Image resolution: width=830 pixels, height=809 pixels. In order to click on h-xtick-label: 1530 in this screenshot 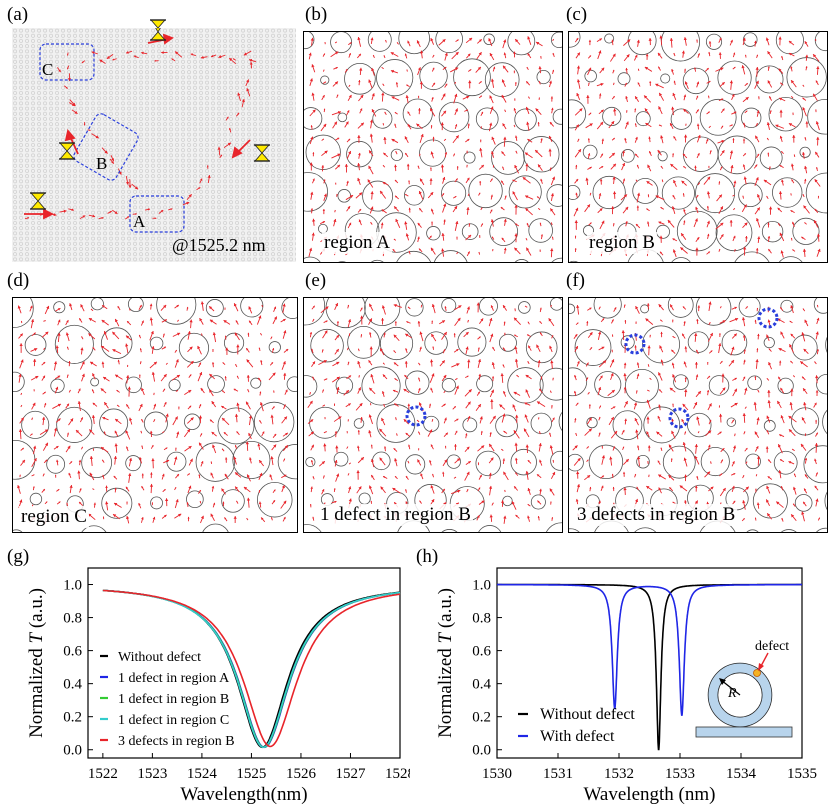, I will do `click(497, 774)`.